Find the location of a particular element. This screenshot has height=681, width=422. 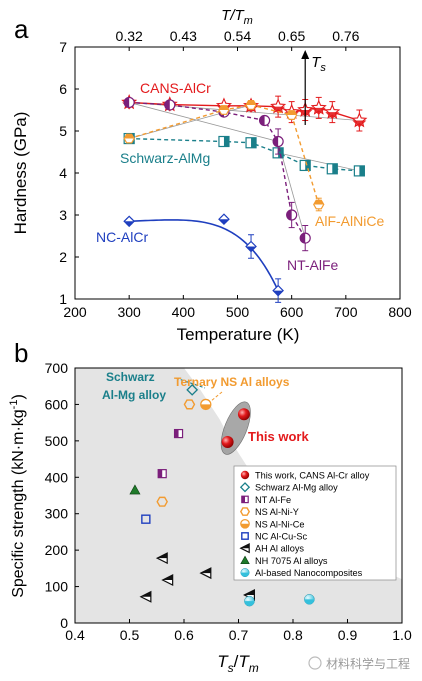

annotation-schwarz-line2: Al-Mg alloy is located at coordinates (134, 395).